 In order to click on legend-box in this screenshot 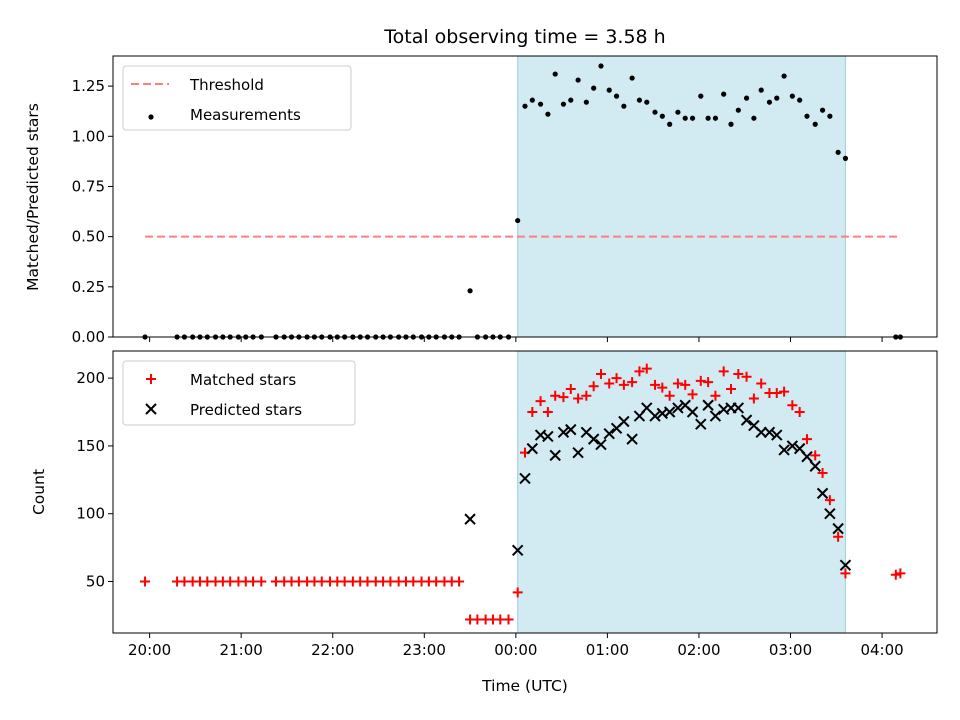, I will do `click(239, 393)`.